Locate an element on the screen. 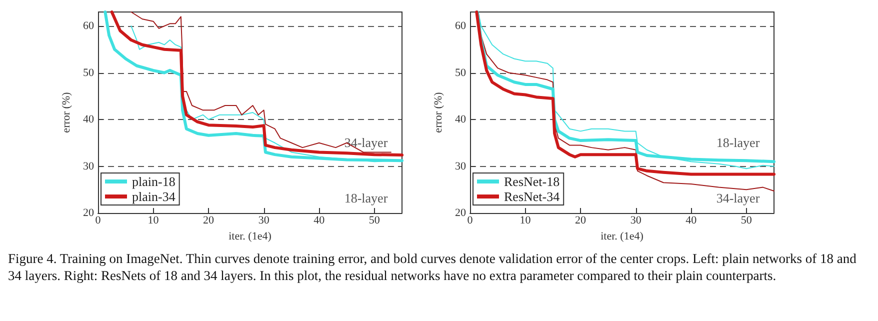  legend-label: plain-34 is located at coordinates (154, 196).